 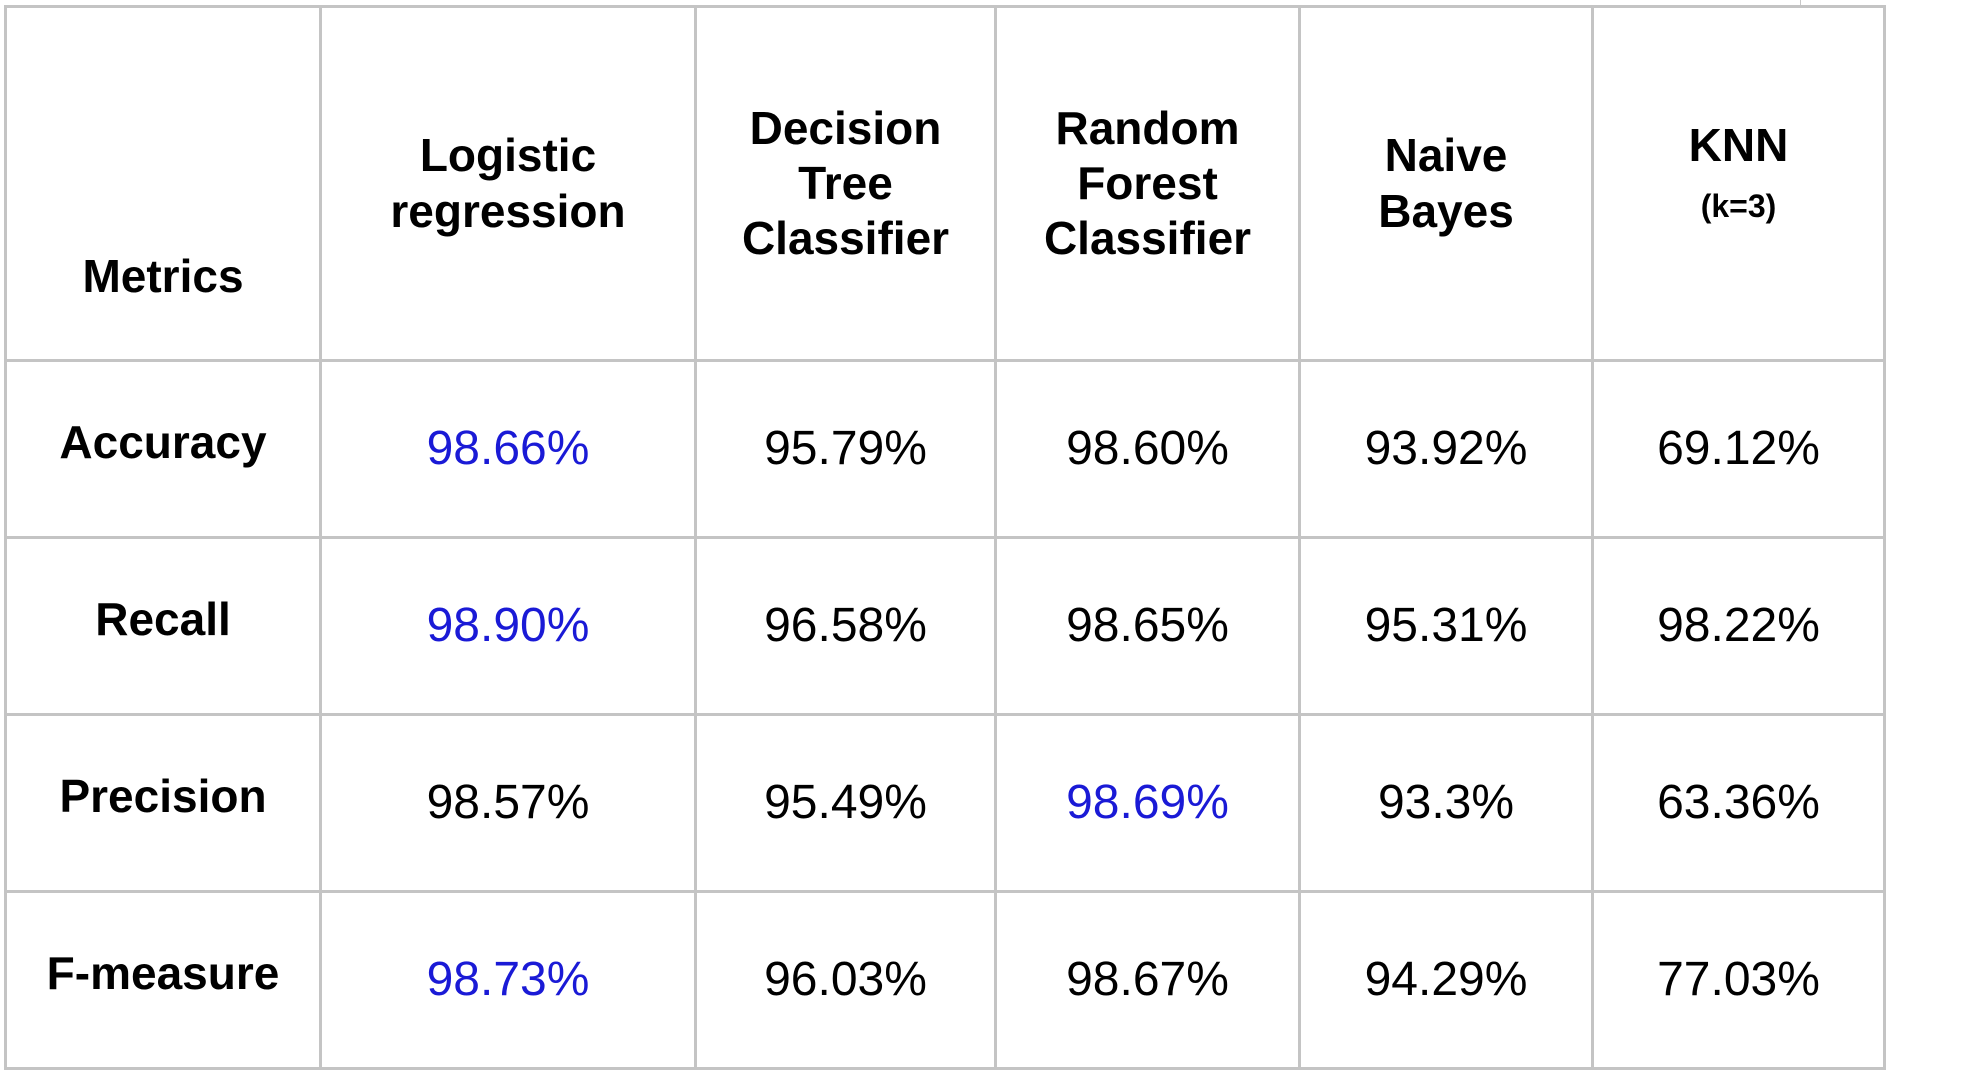 What do you see at coordinates (1147, 980) in the screenshot?
I see `table-cell: 98.67%` at bounding box center [1147, 980].